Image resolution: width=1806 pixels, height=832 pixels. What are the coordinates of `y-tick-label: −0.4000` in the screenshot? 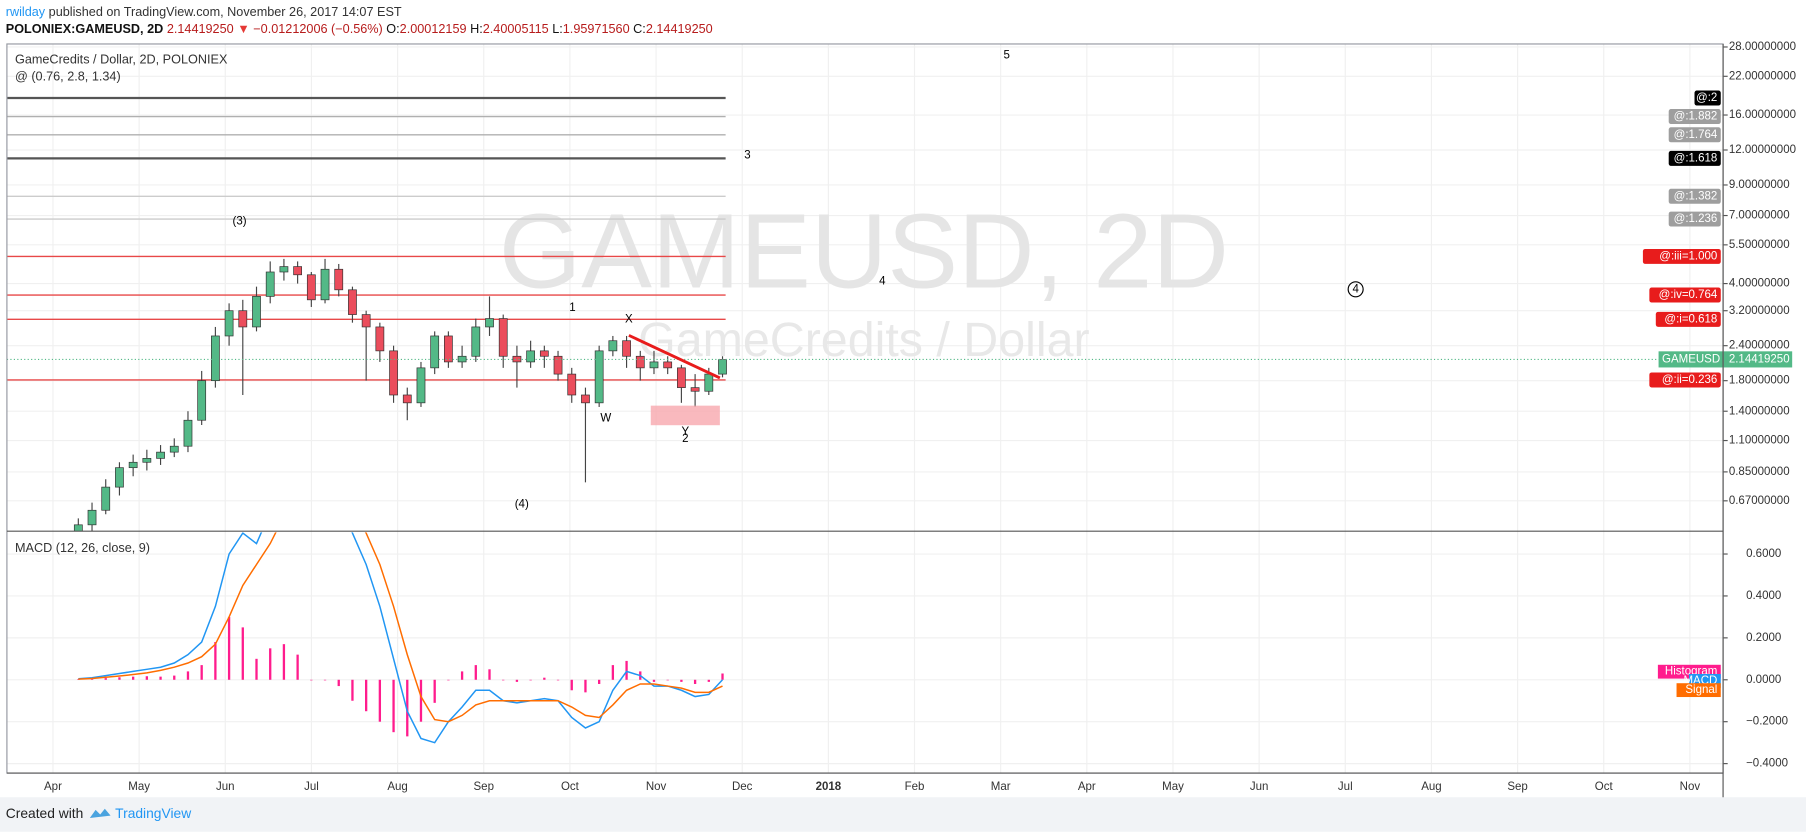 It's located at (1767, 764).